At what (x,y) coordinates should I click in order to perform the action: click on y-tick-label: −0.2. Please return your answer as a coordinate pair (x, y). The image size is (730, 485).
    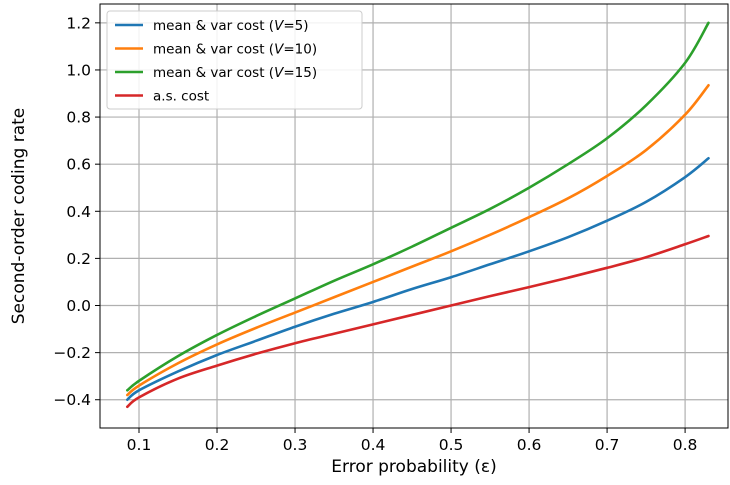
    Looking at the image, I should click on (72, 353).